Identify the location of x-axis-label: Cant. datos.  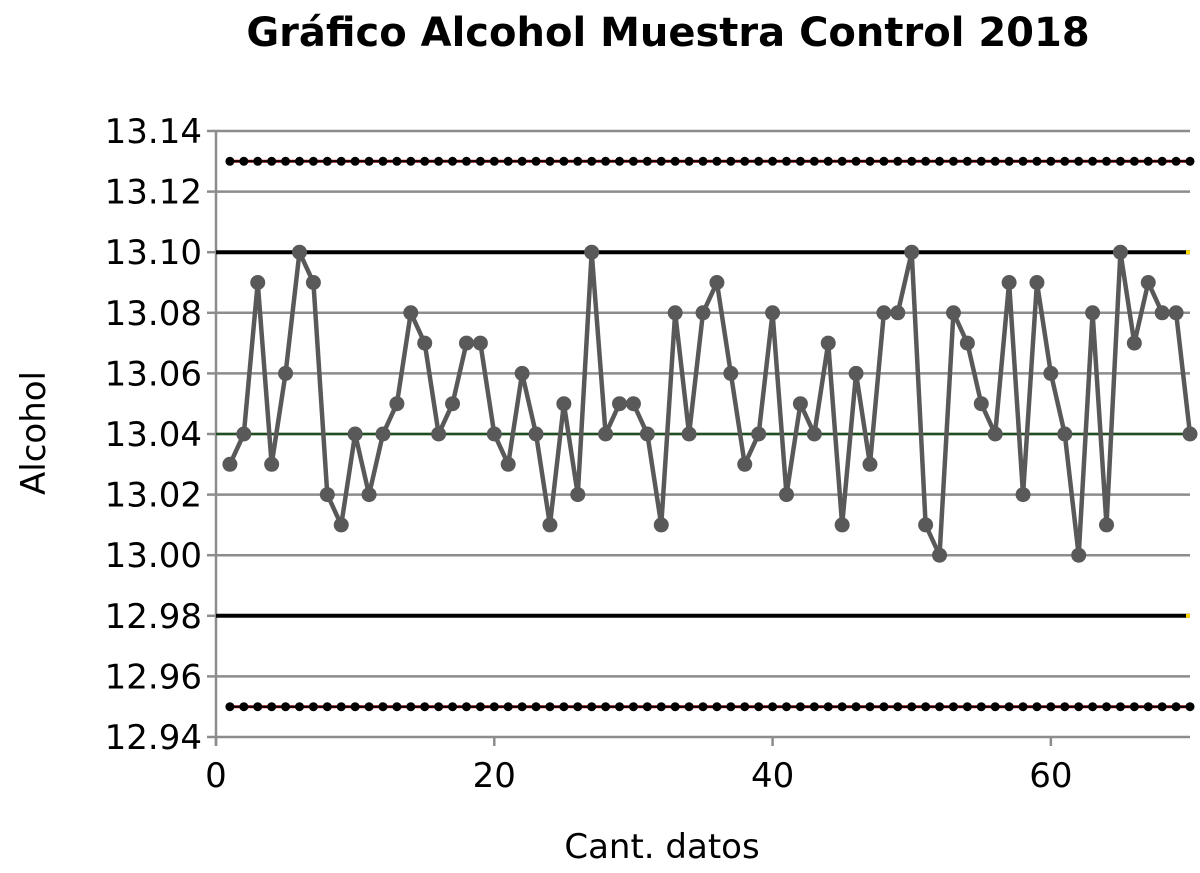
(661, 847).